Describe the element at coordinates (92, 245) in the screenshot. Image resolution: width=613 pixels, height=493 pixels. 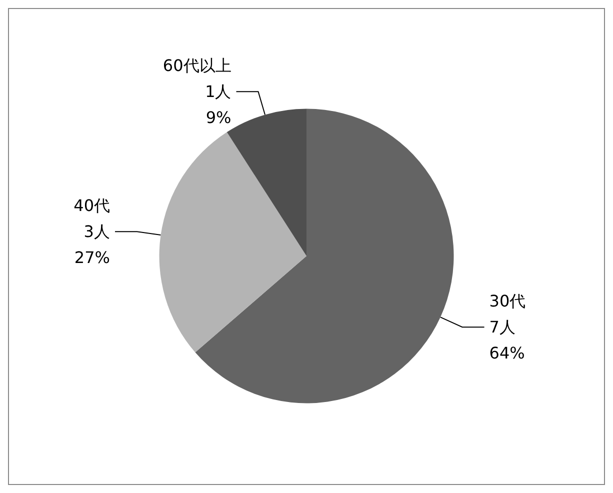
I see `data-label: 3人 27%` at that location.